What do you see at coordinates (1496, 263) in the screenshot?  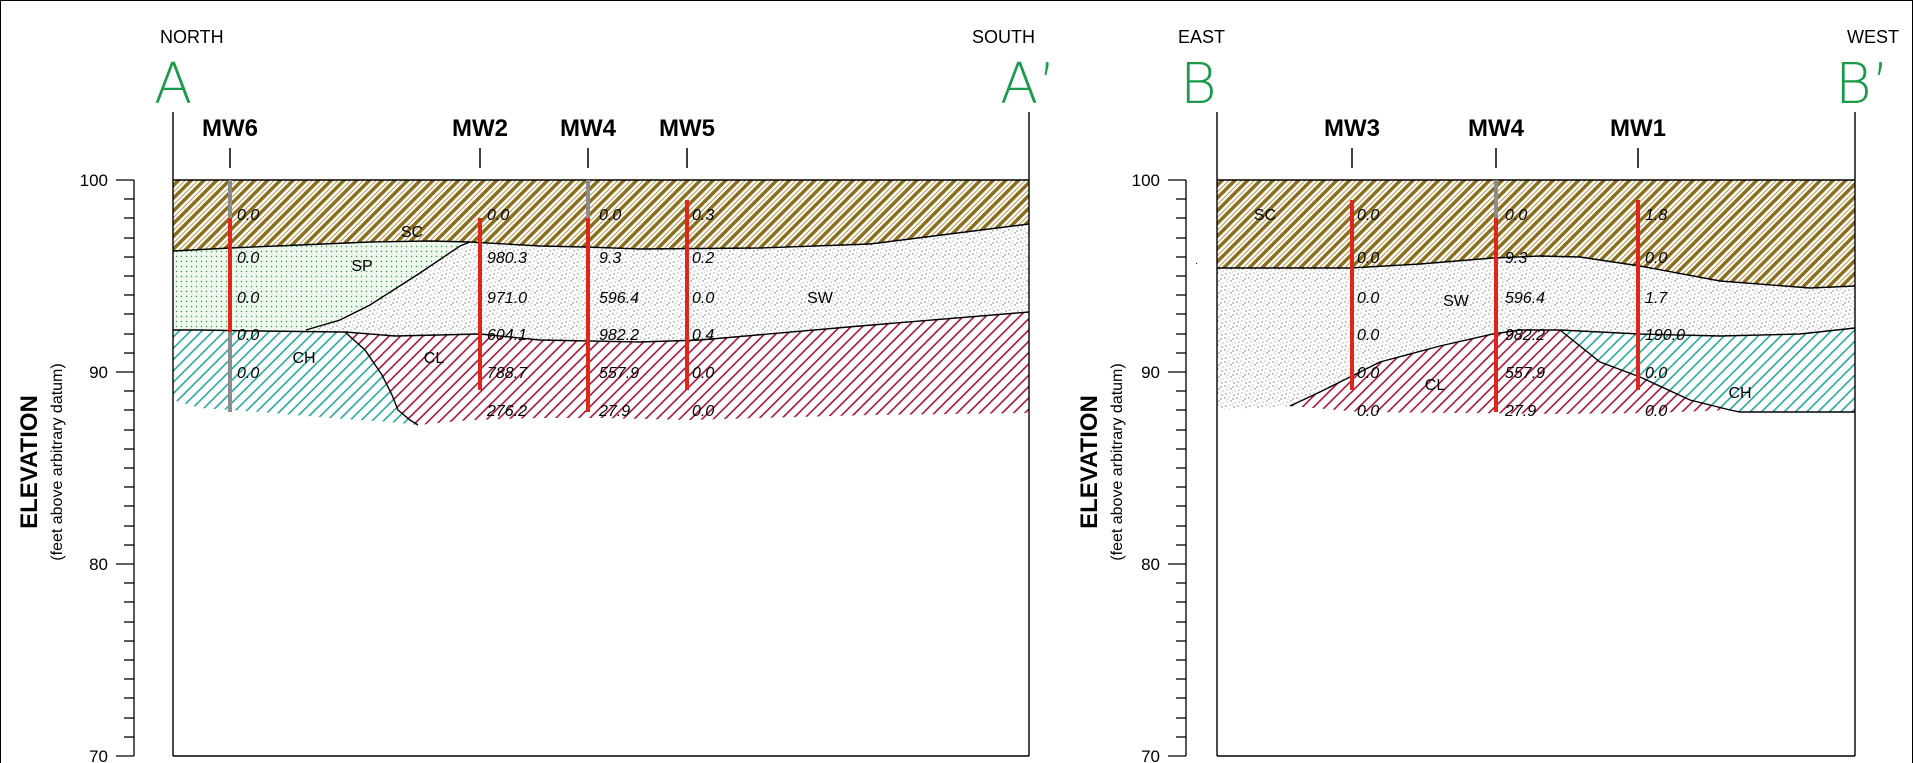 I see `well-mw4-b: MW4` at bounding box center [1496, 263].